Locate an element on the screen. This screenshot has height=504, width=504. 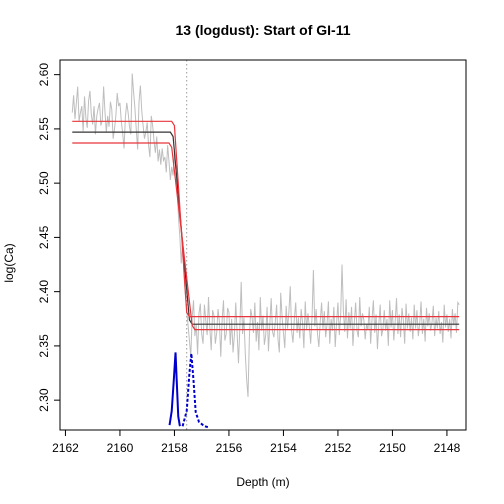
x-tick-label: 2148 is located at coordinates (447, 448).